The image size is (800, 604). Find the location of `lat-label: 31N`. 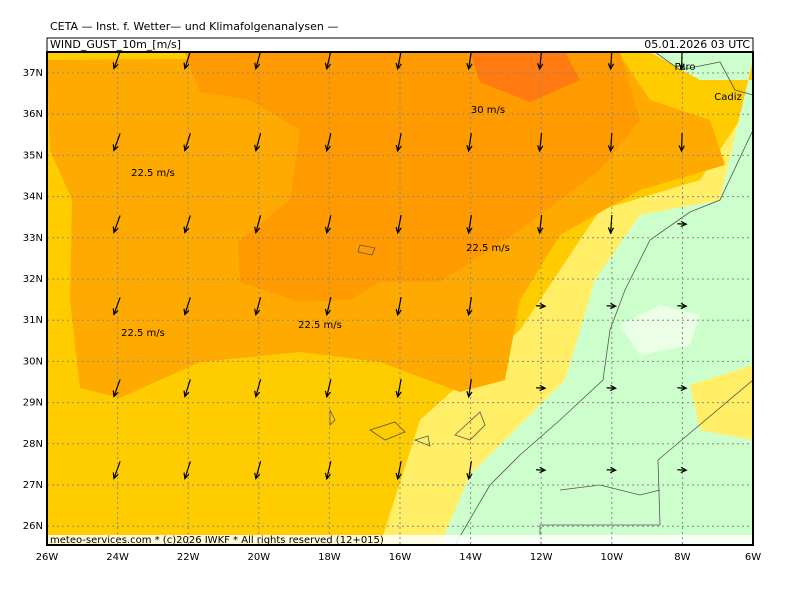

lat-label: 31N is located at coordinates (33, 320).